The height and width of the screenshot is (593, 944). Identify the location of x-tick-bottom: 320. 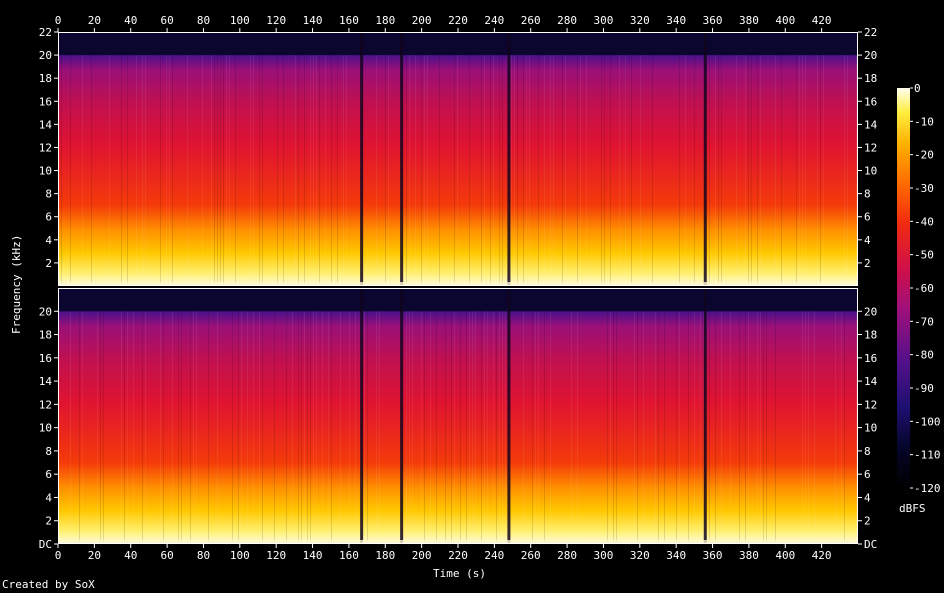
(640, 555).